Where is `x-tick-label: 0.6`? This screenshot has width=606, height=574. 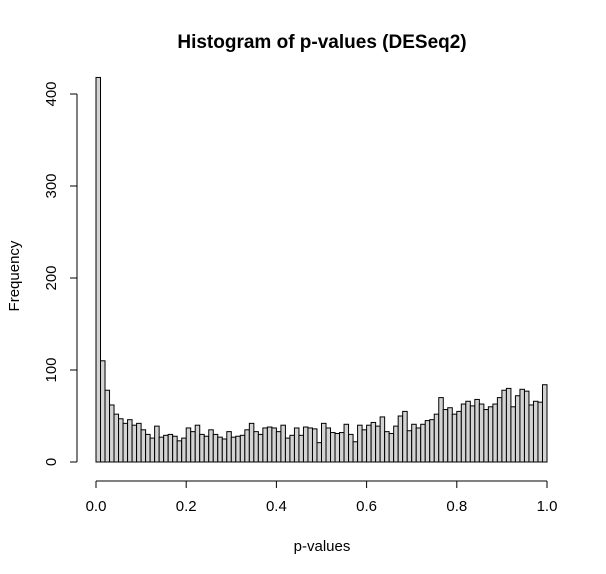 x-tick-label: 0.6 is located at coordinates (366, 506).